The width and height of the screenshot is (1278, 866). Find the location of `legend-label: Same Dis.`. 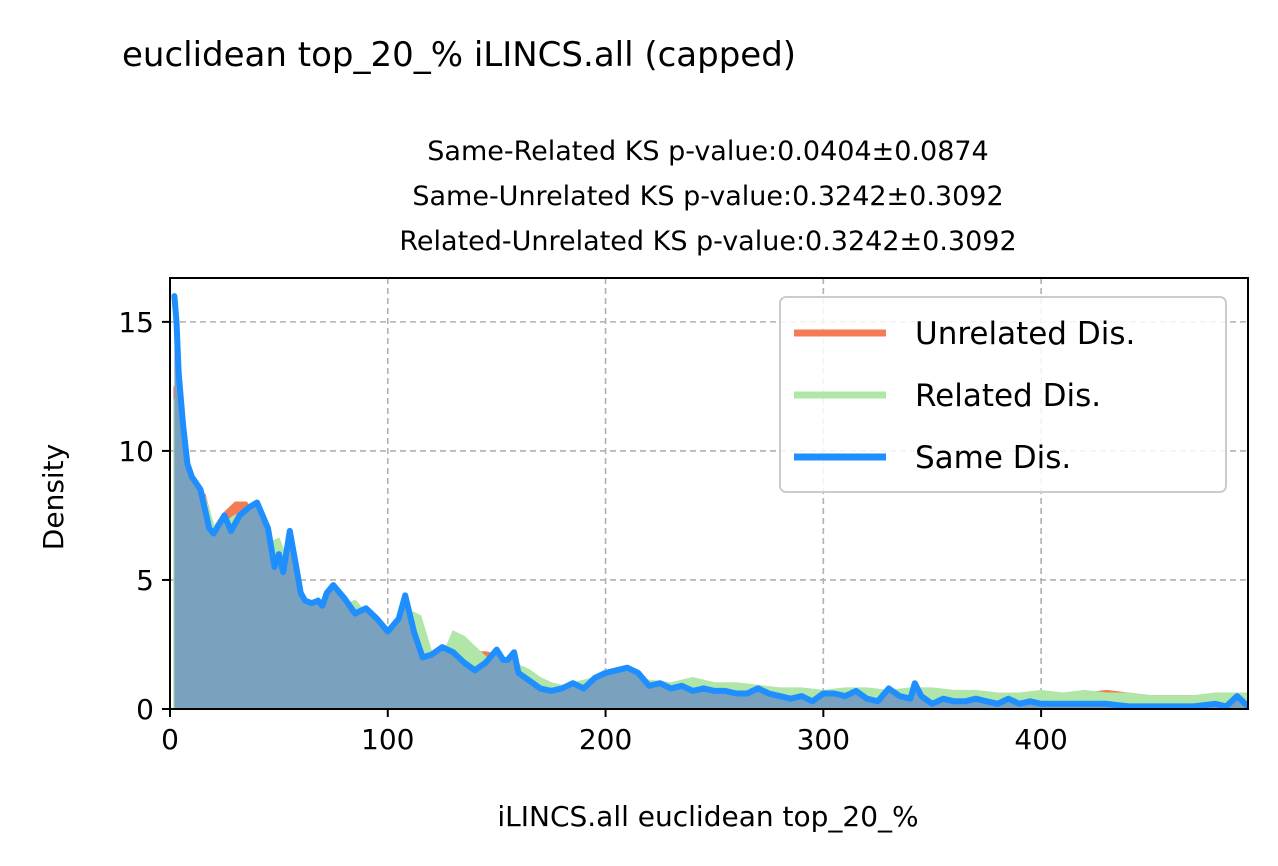

legend-label: Same Dis. is located at coordinates (993, 458).